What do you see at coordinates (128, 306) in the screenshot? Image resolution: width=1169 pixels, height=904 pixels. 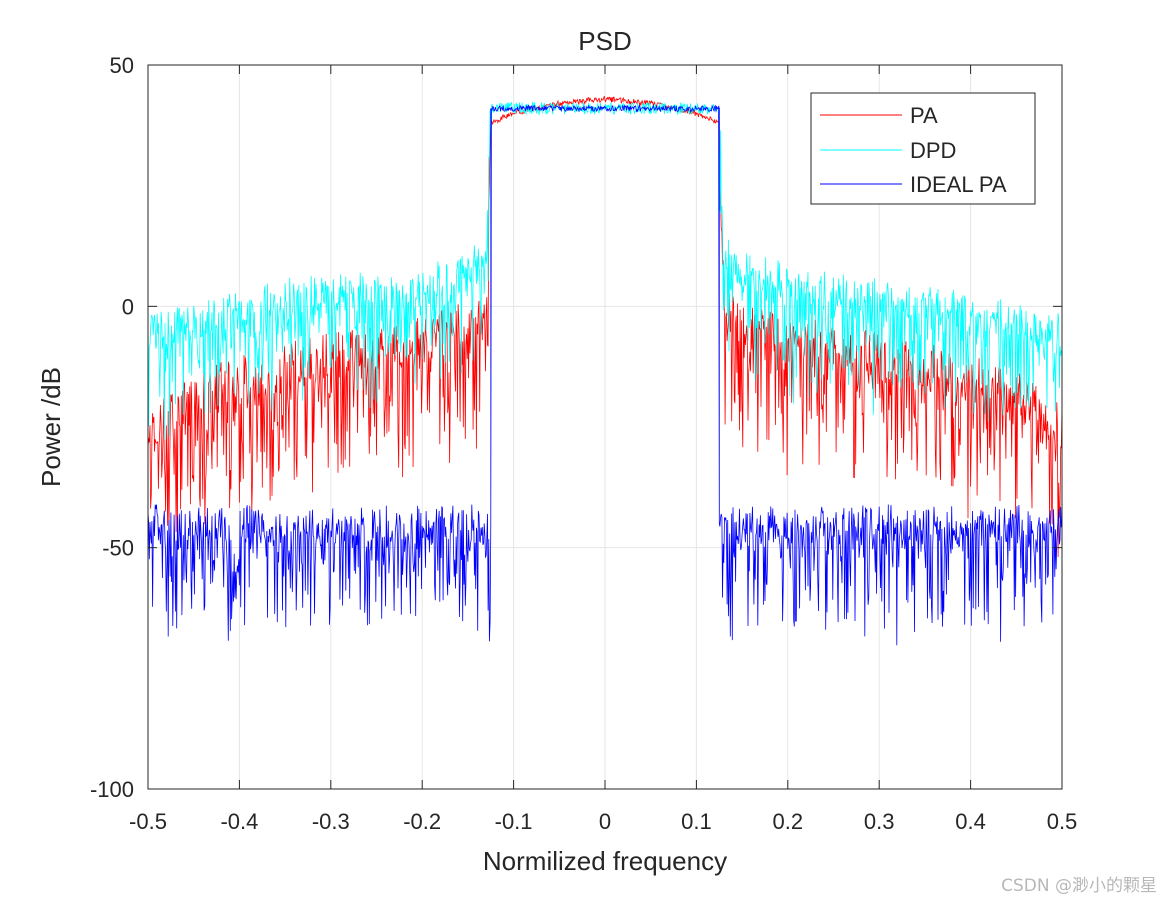 I see `y-tick-label: 0` at bounding box center [128, 306].